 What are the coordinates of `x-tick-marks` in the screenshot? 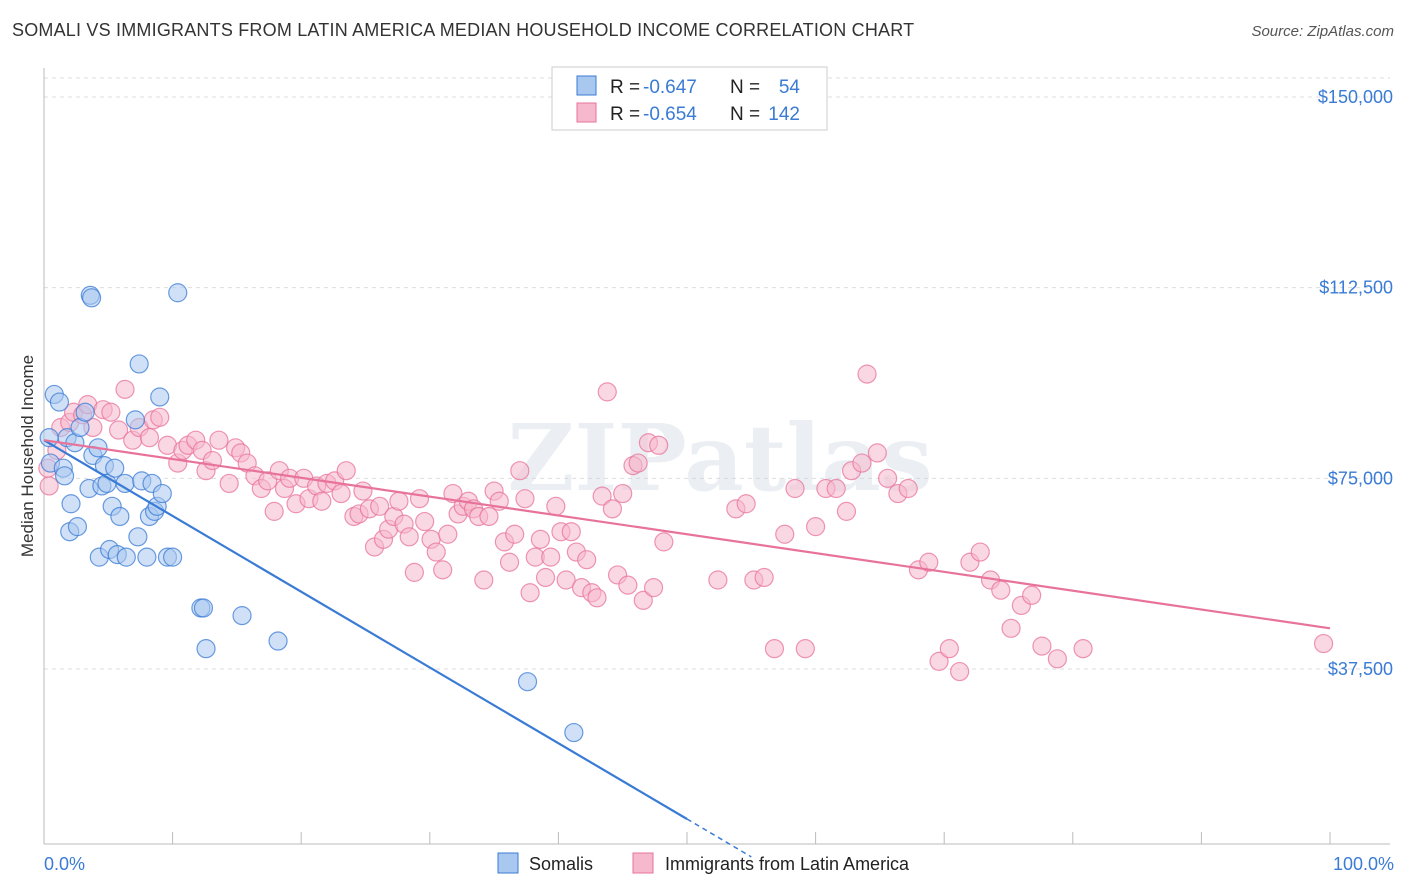 It's located at (751, 838).